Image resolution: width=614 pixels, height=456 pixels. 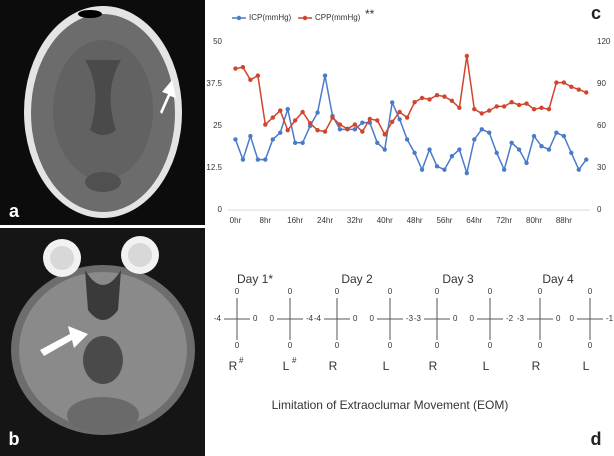 I want to click on legend-marker, so click(x=305, y=18).